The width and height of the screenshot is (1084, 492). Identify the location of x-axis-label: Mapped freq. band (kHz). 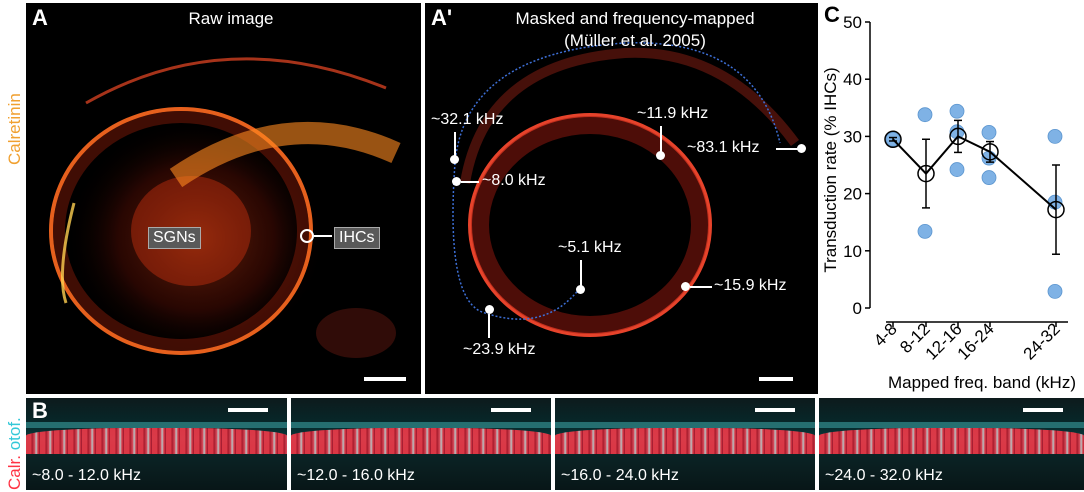
(982, 382).